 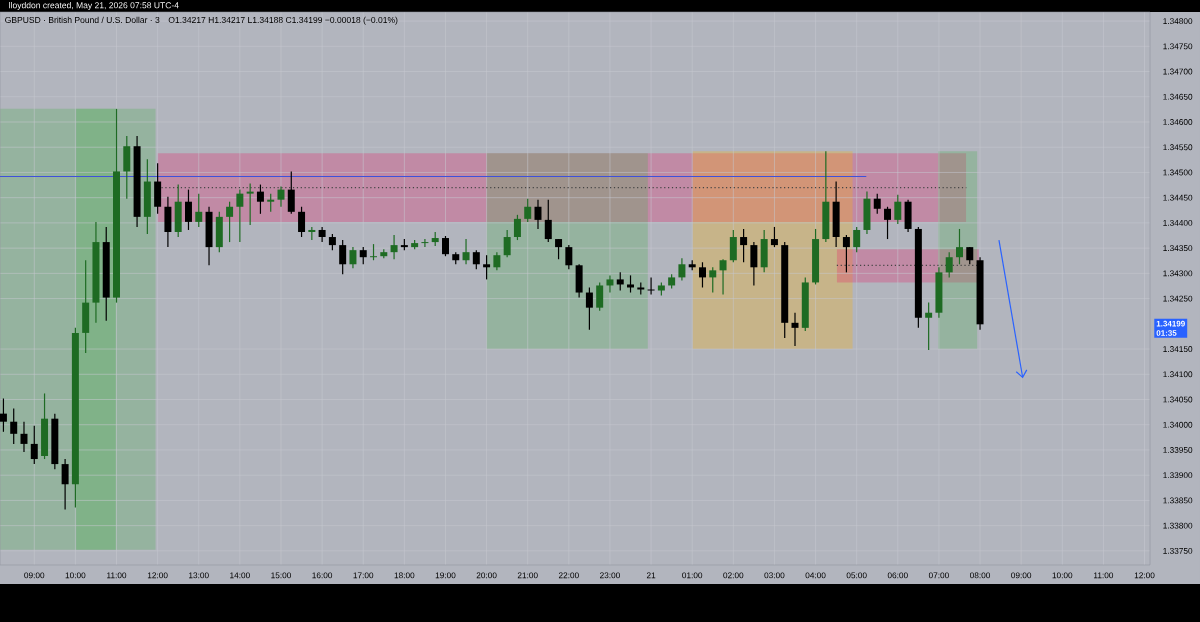 What do you see at coordinates (1178, 222) in the screenshot?
I see `y-tick-label: 1.34400` at bounding box center [1178, 222].